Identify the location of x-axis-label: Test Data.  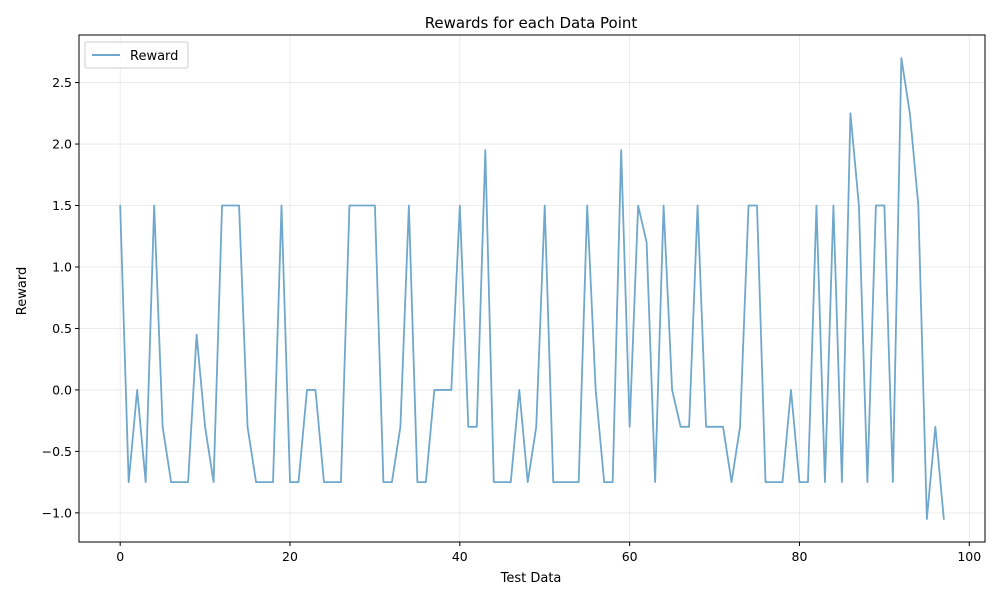
(531, 578).